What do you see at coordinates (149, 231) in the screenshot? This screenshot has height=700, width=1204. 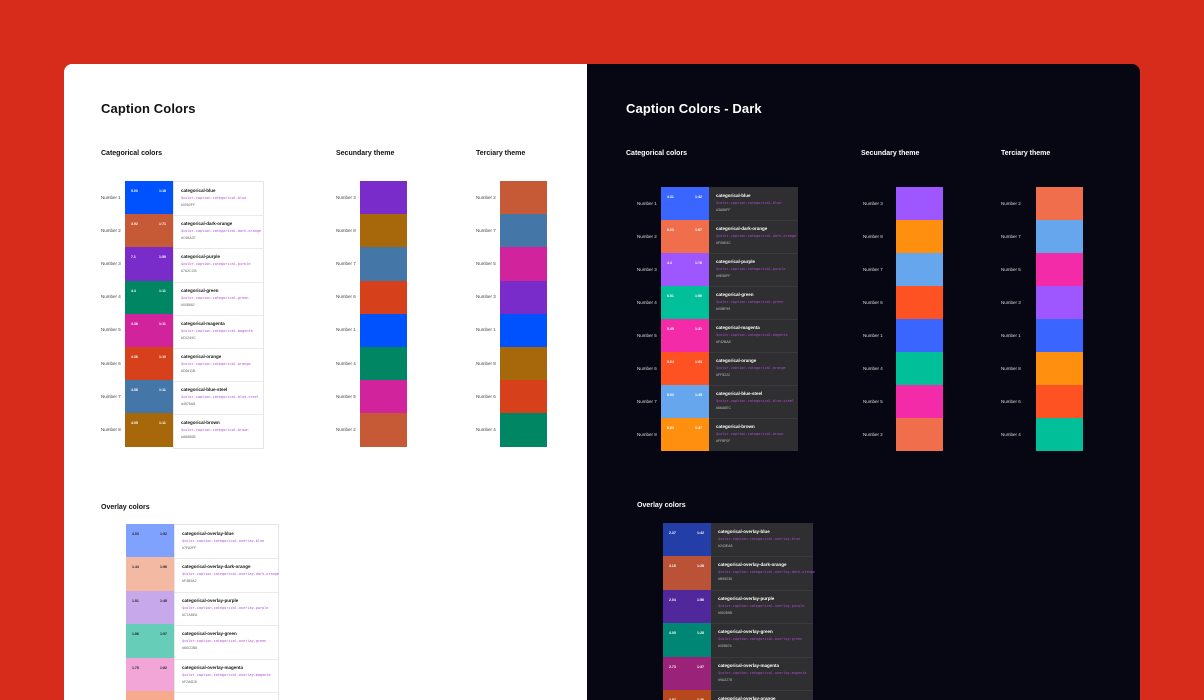 I see `color-swatch: 3.92 1:71` at bounding box center [149, 231].